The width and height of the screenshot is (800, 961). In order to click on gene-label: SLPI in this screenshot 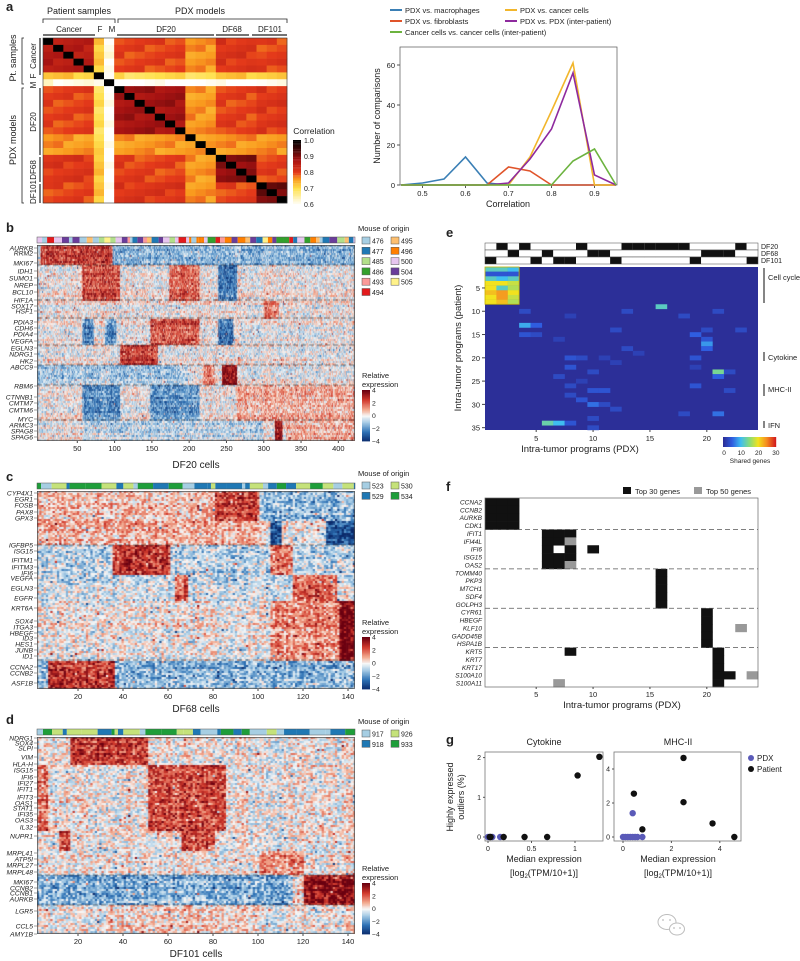, I will do `click(25, 749)`.